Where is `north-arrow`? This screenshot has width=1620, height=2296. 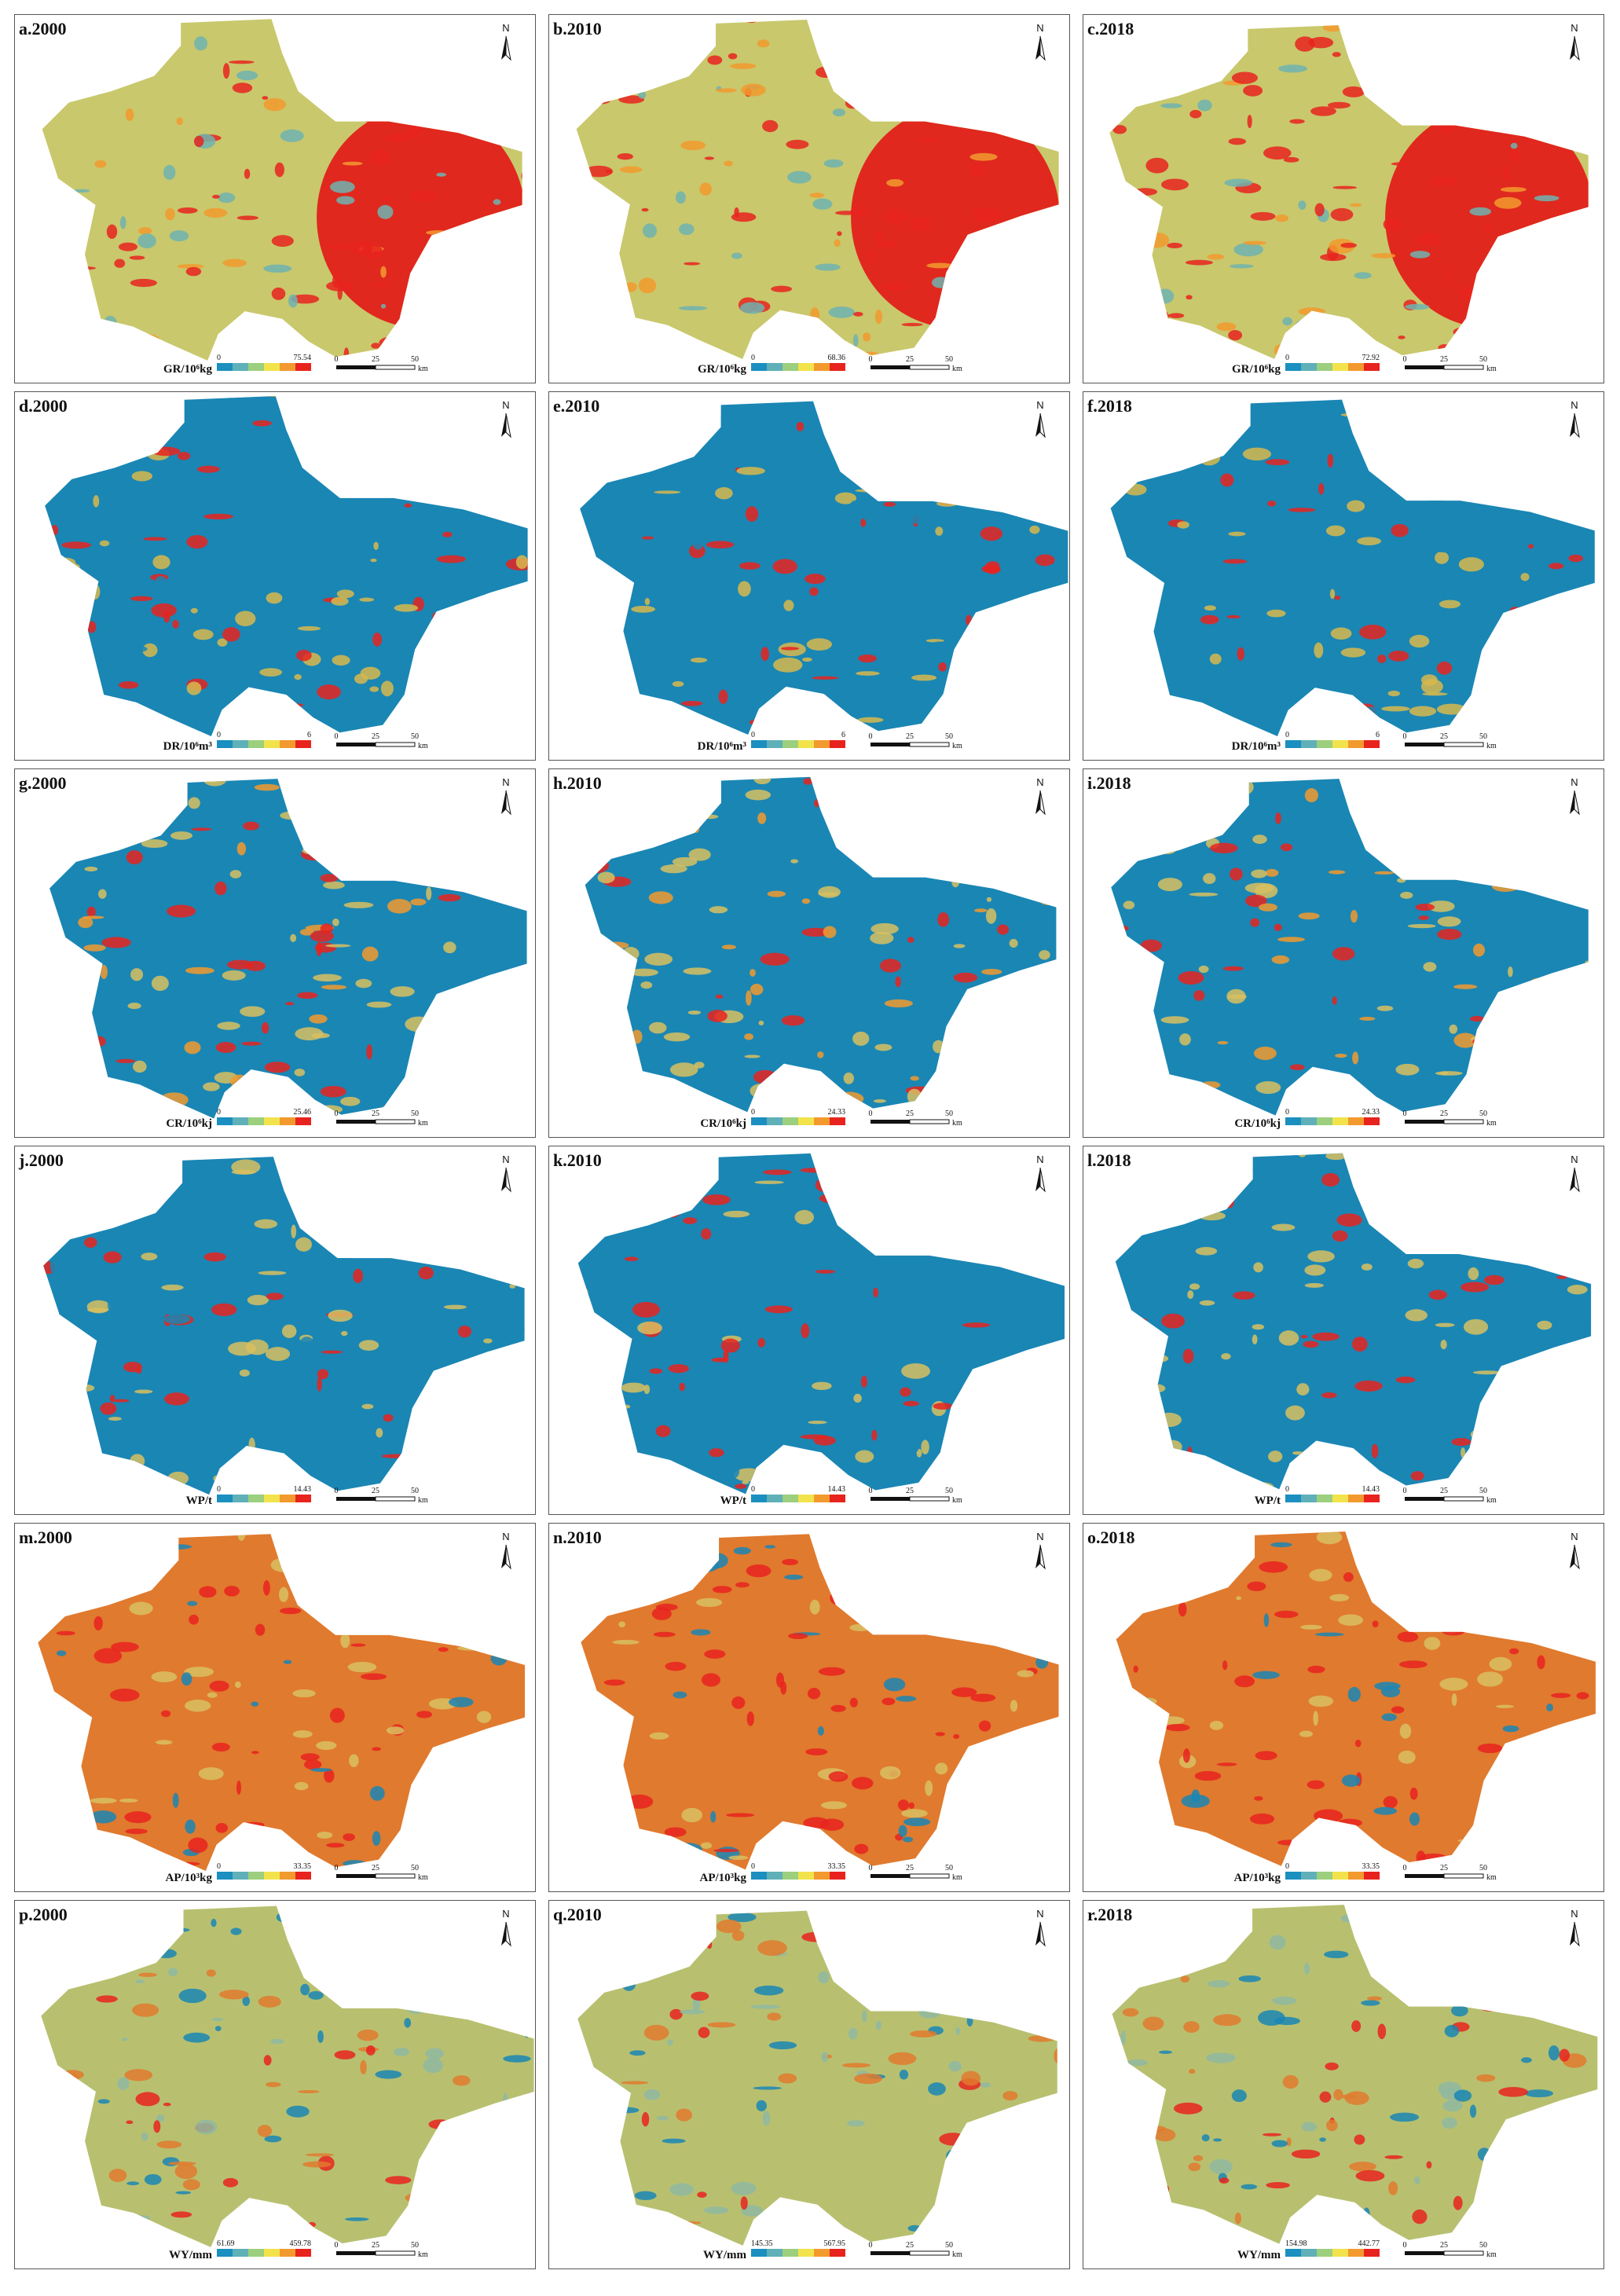 north-arrow is located at coordinates (503, 1556).